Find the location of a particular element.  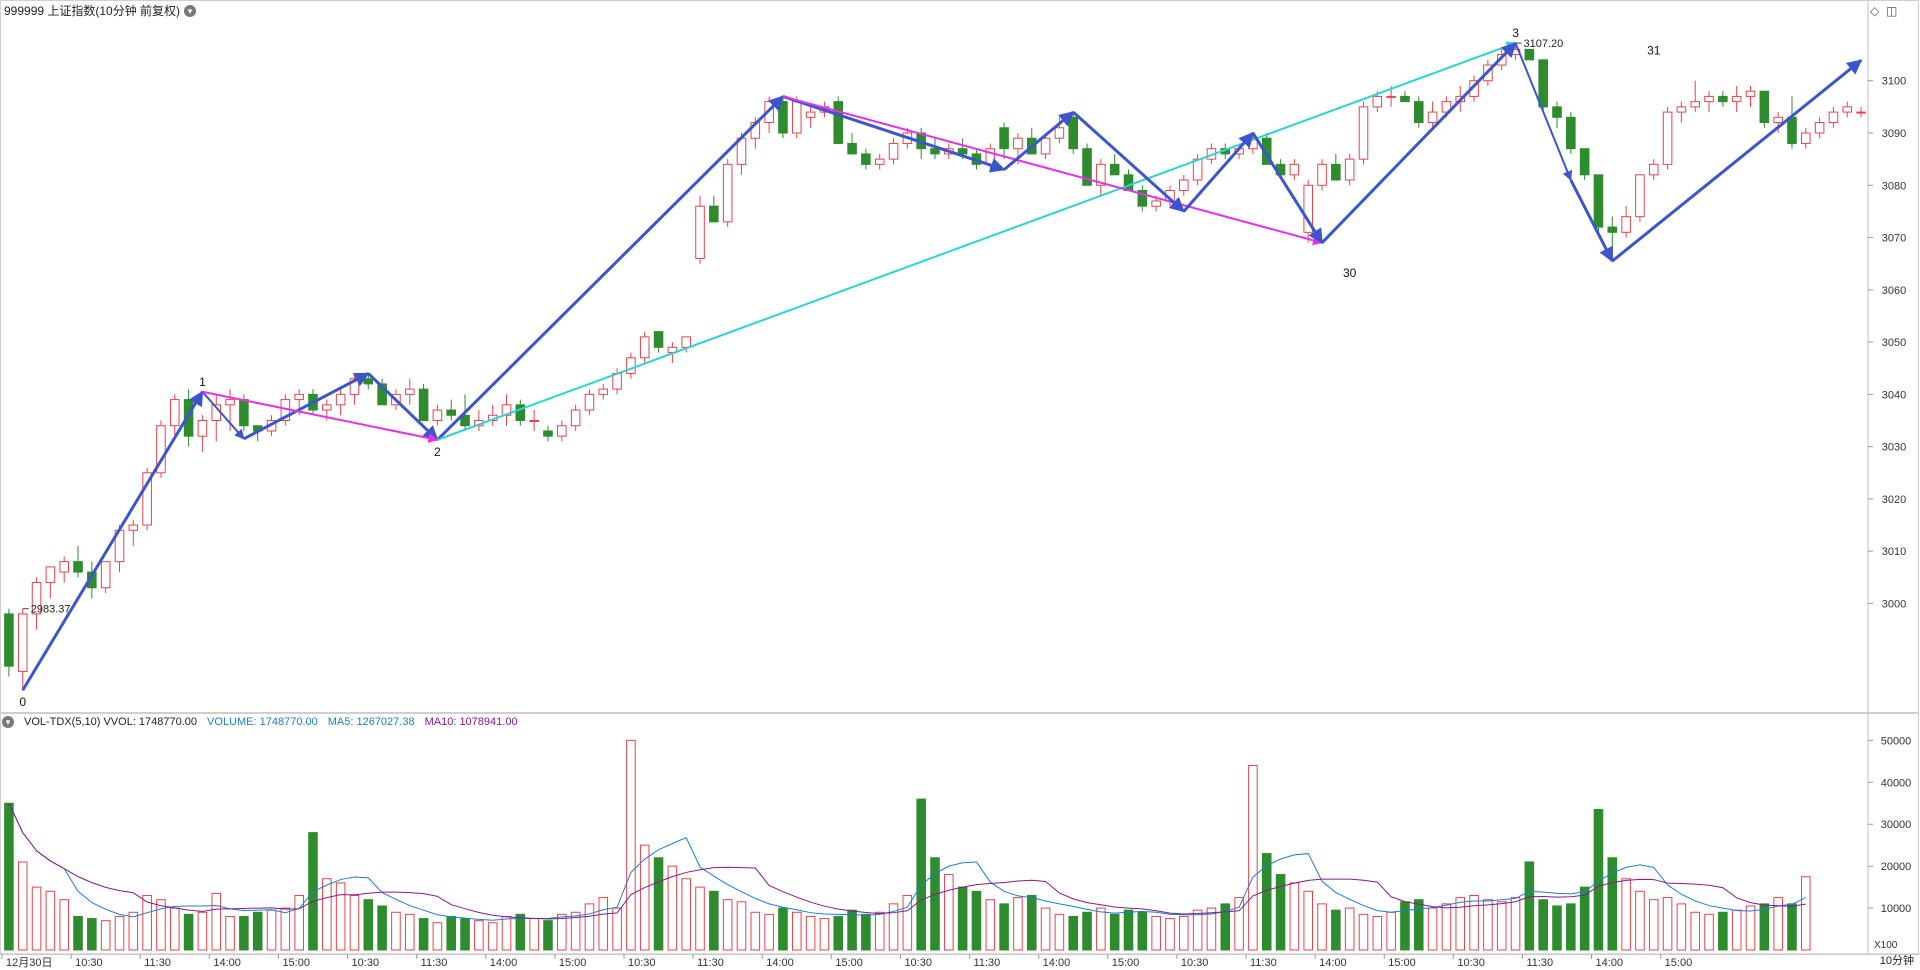

volume-y-tick-label: 10000 is located at coordinates (1896, 909).